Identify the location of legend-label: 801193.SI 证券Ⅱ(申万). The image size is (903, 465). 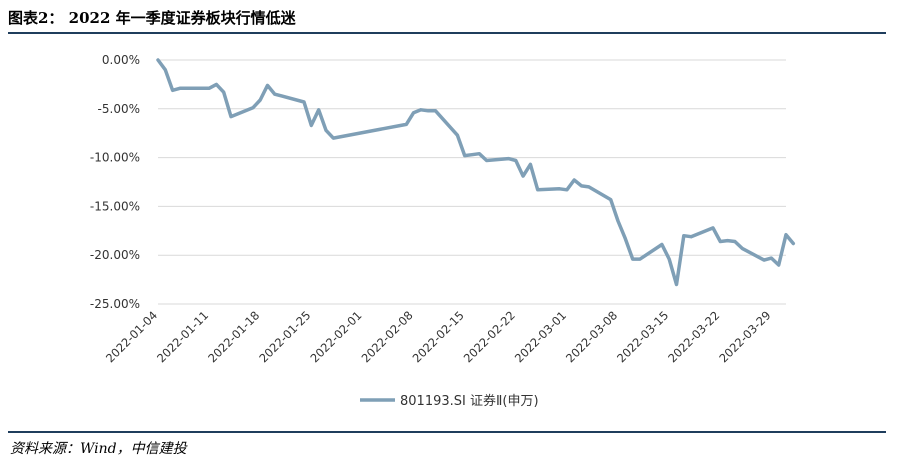
(469, 401).